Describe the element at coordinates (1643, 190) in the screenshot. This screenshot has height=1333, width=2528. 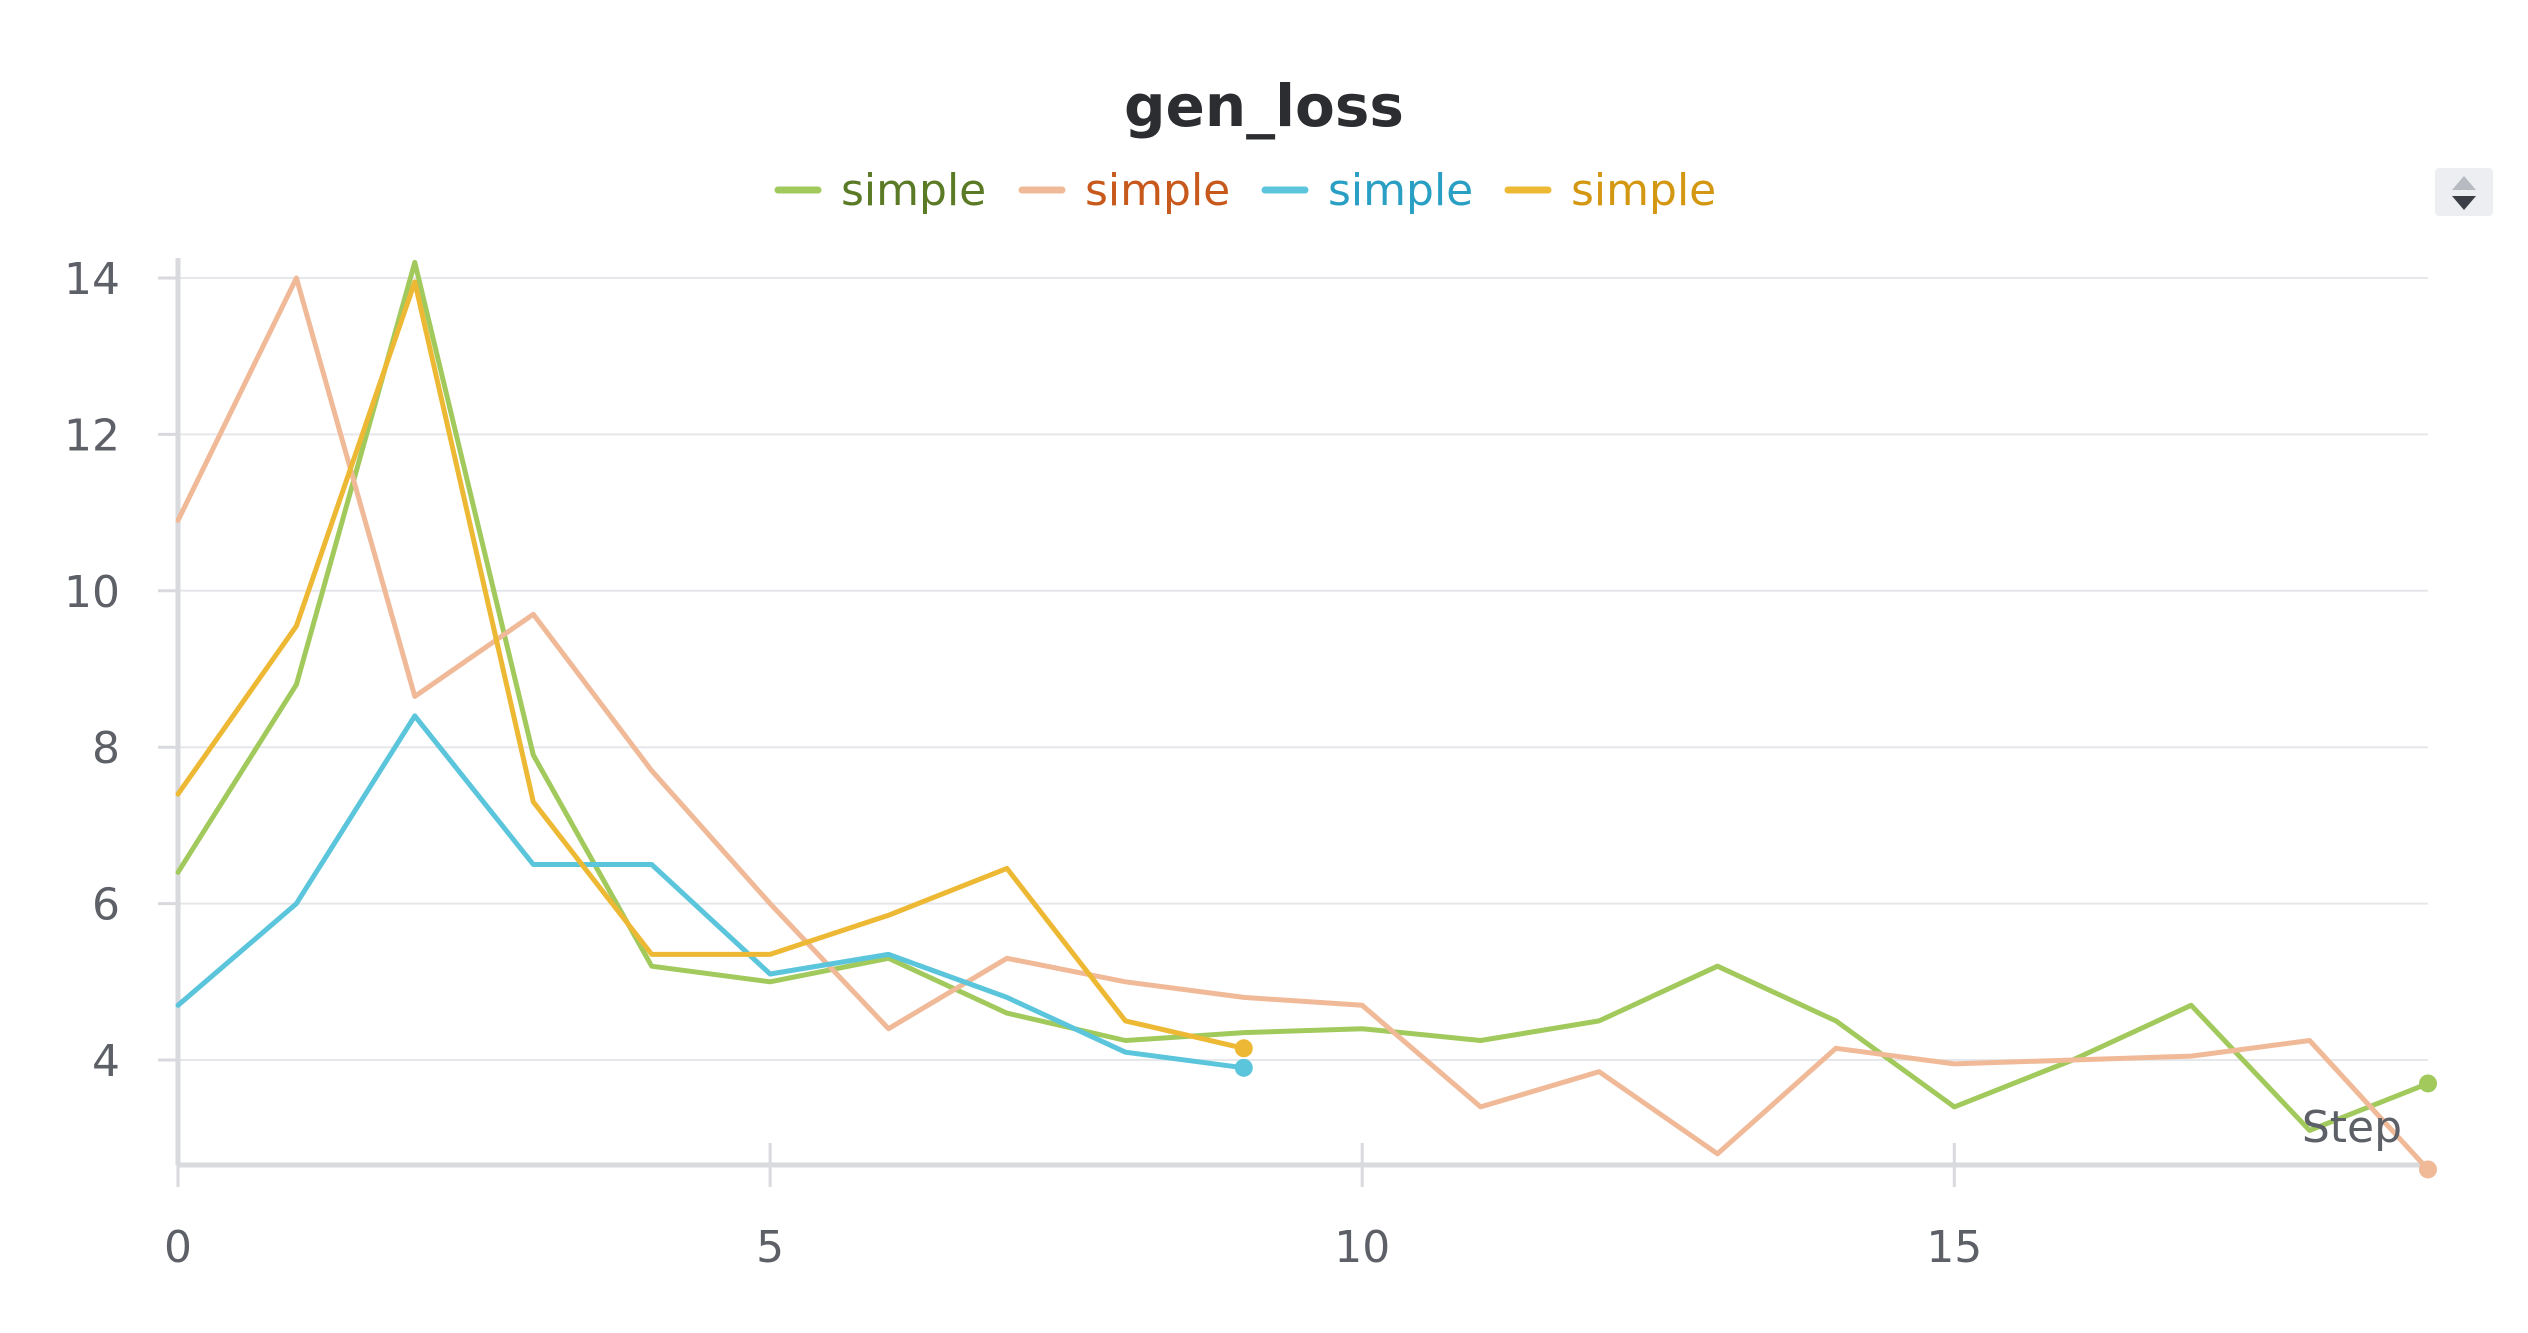
I see `legend-label-4: simple` at that location.